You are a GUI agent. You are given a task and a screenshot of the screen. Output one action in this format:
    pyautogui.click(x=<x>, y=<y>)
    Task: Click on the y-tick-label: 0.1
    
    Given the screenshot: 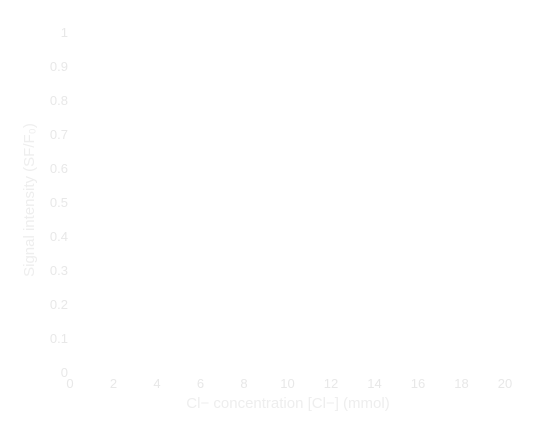 What is the action you would take?
    pyautogui.click(x=59, y=338)
    